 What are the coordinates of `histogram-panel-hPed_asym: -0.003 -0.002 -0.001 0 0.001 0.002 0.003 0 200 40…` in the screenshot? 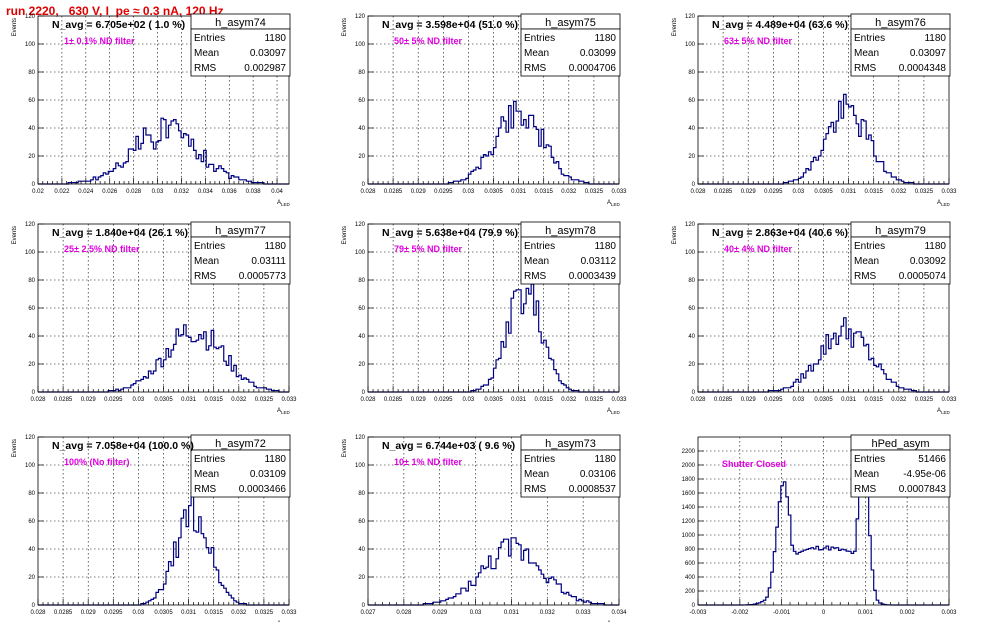 It's located at (819, 525).